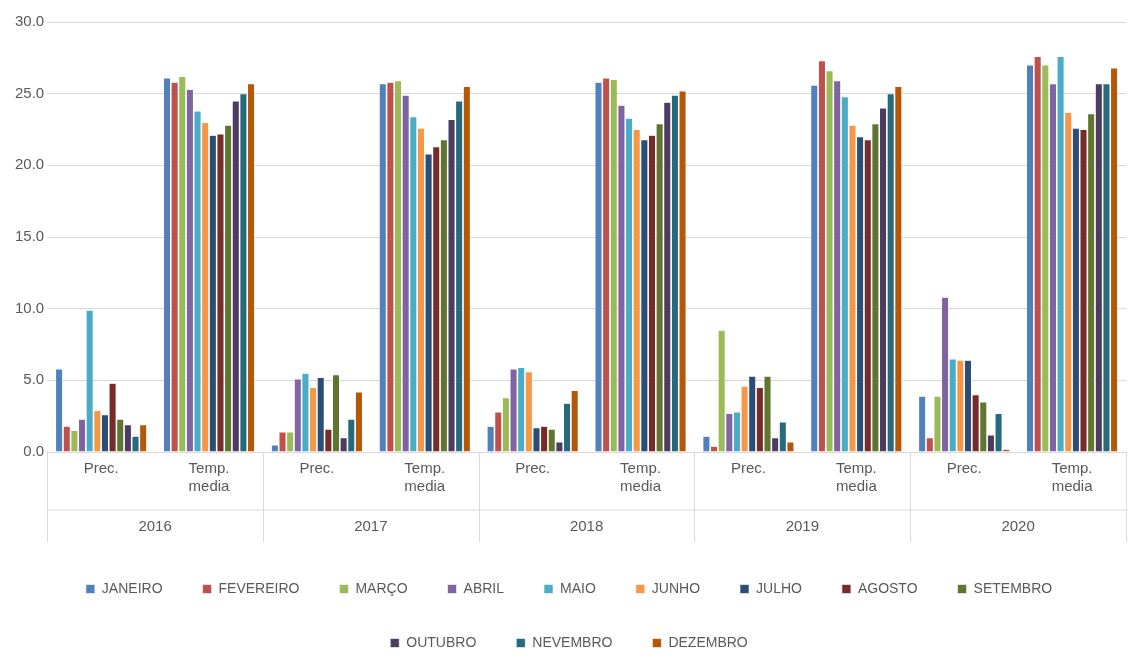  What do you see at coordinates (1018, 526) in the screenshot?
I see `text: 2020` at bounding box center [1018, 526].